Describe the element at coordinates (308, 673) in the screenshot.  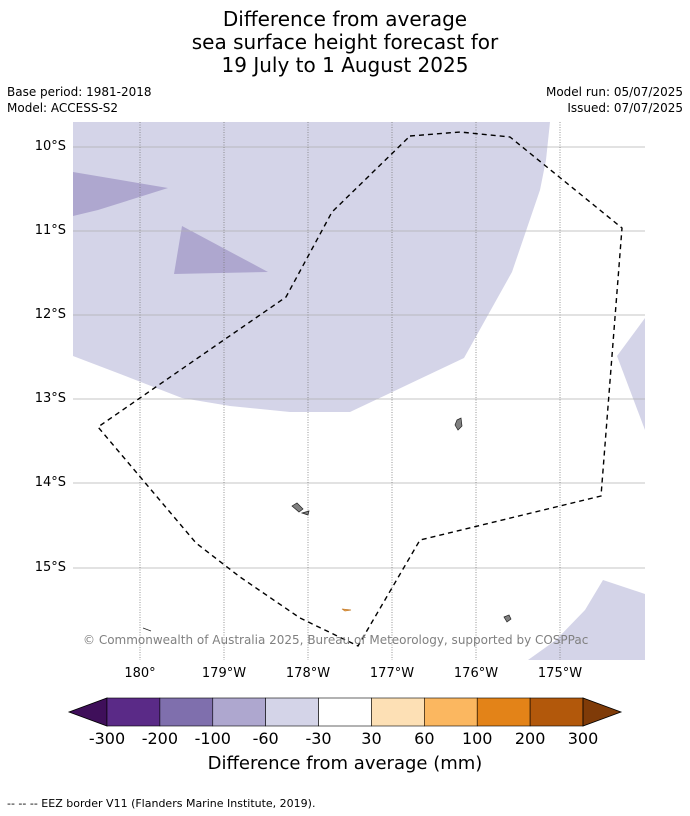
I see `lon-label-178w: 178°W` at that location.